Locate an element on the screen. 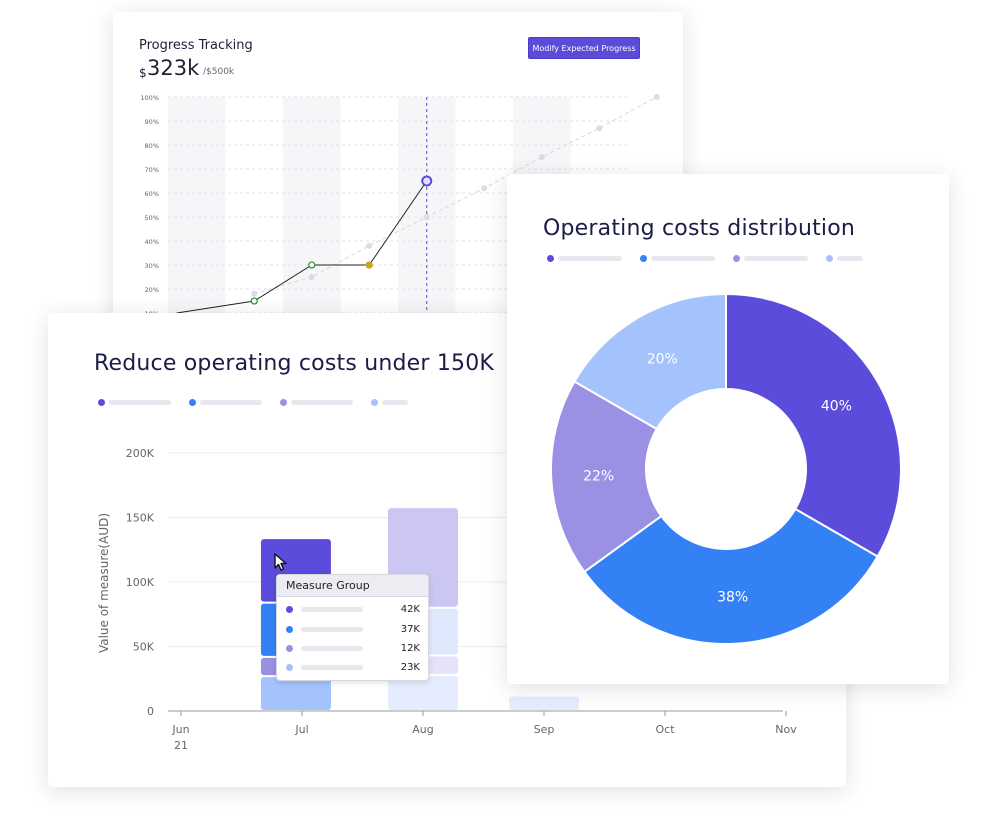 The image size is (1000, 816). tooltip-row: 42K is located at coordinates (353, 609).